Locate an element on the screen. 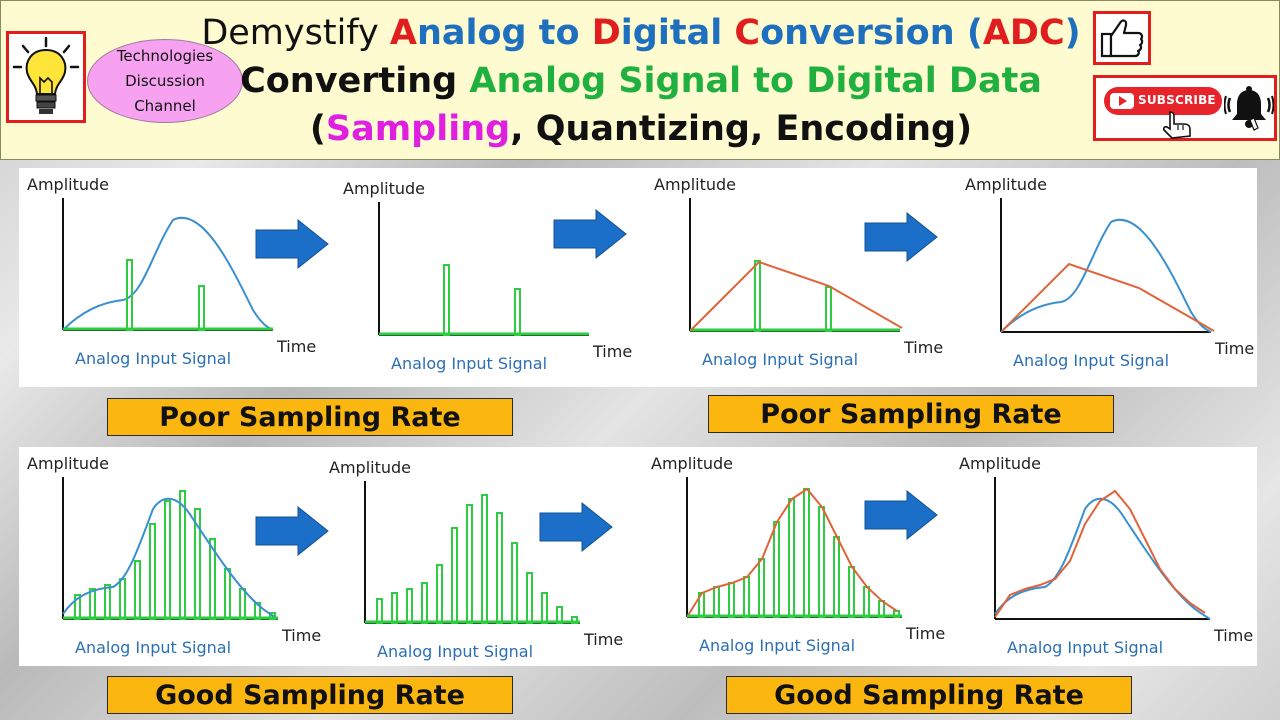 The height and width of the screenshot is (720, 1280). poor-chart1-analog-curve is located at coordinates (168, 273).